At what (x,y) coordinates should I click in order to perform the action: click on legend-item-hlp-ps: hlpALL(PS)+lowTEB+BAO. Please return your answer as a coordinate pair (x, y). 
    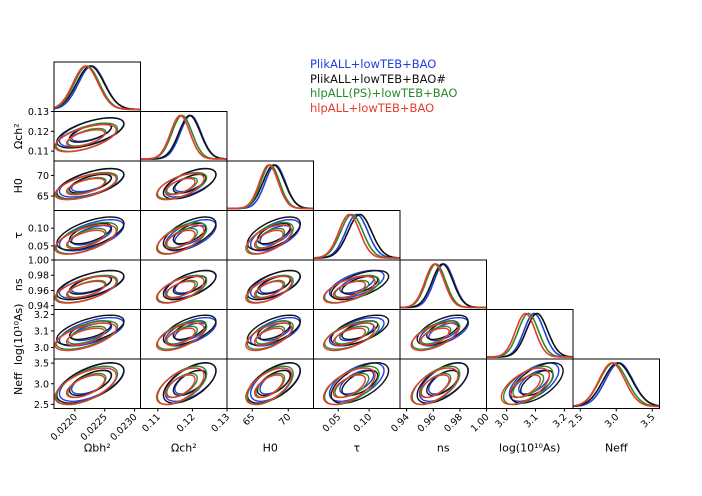
    Looking at the image, I should click on (384, 93).